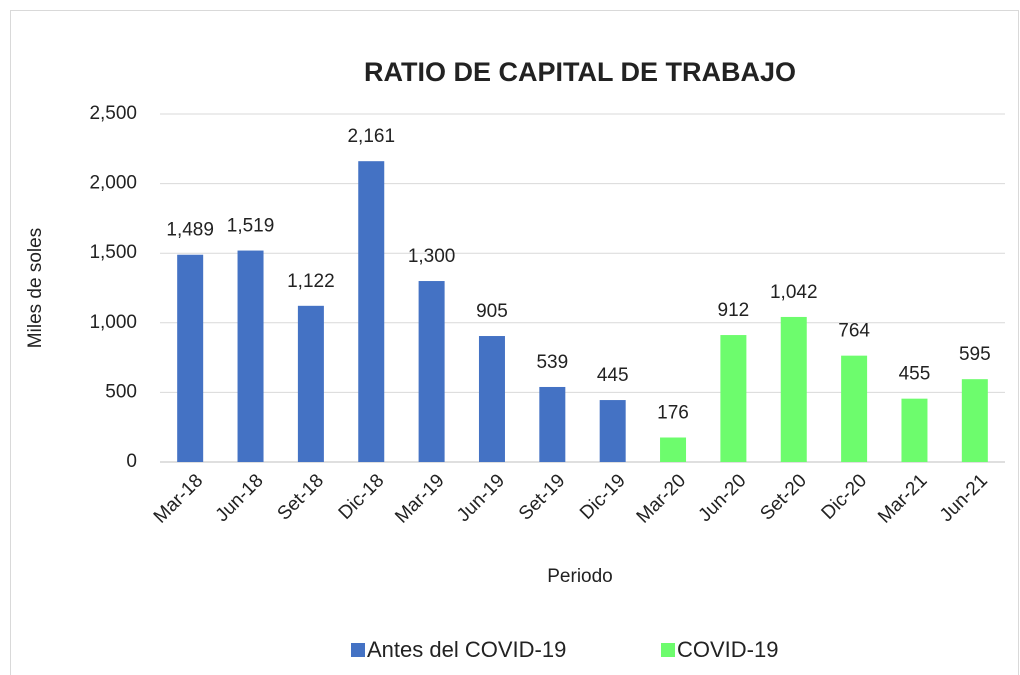  What do you see at coordinates (113, 113) in the screenshot?
I see `y-tick-label: 2,500` at bounding box center [113, 113].